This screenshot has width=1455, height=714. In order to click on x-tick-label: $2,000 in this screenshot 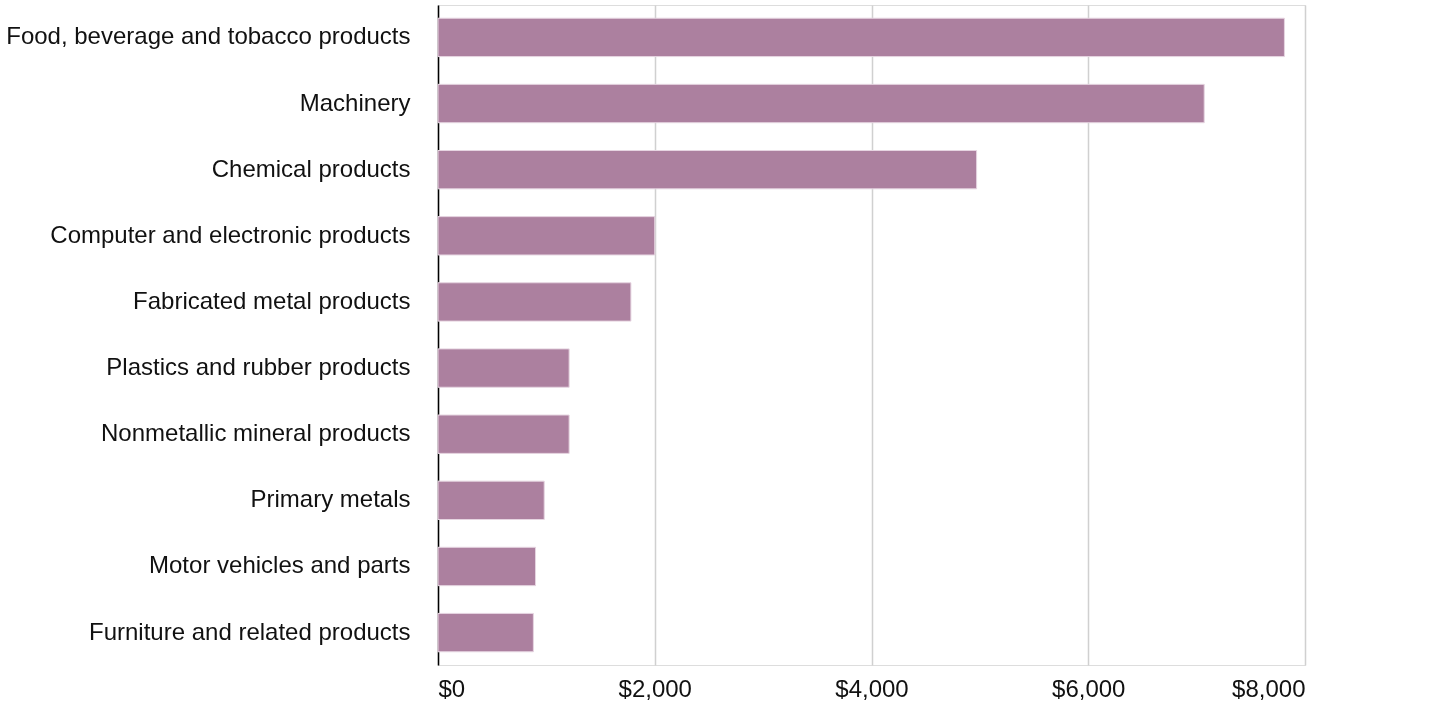, I will do `click(655, 688)`.